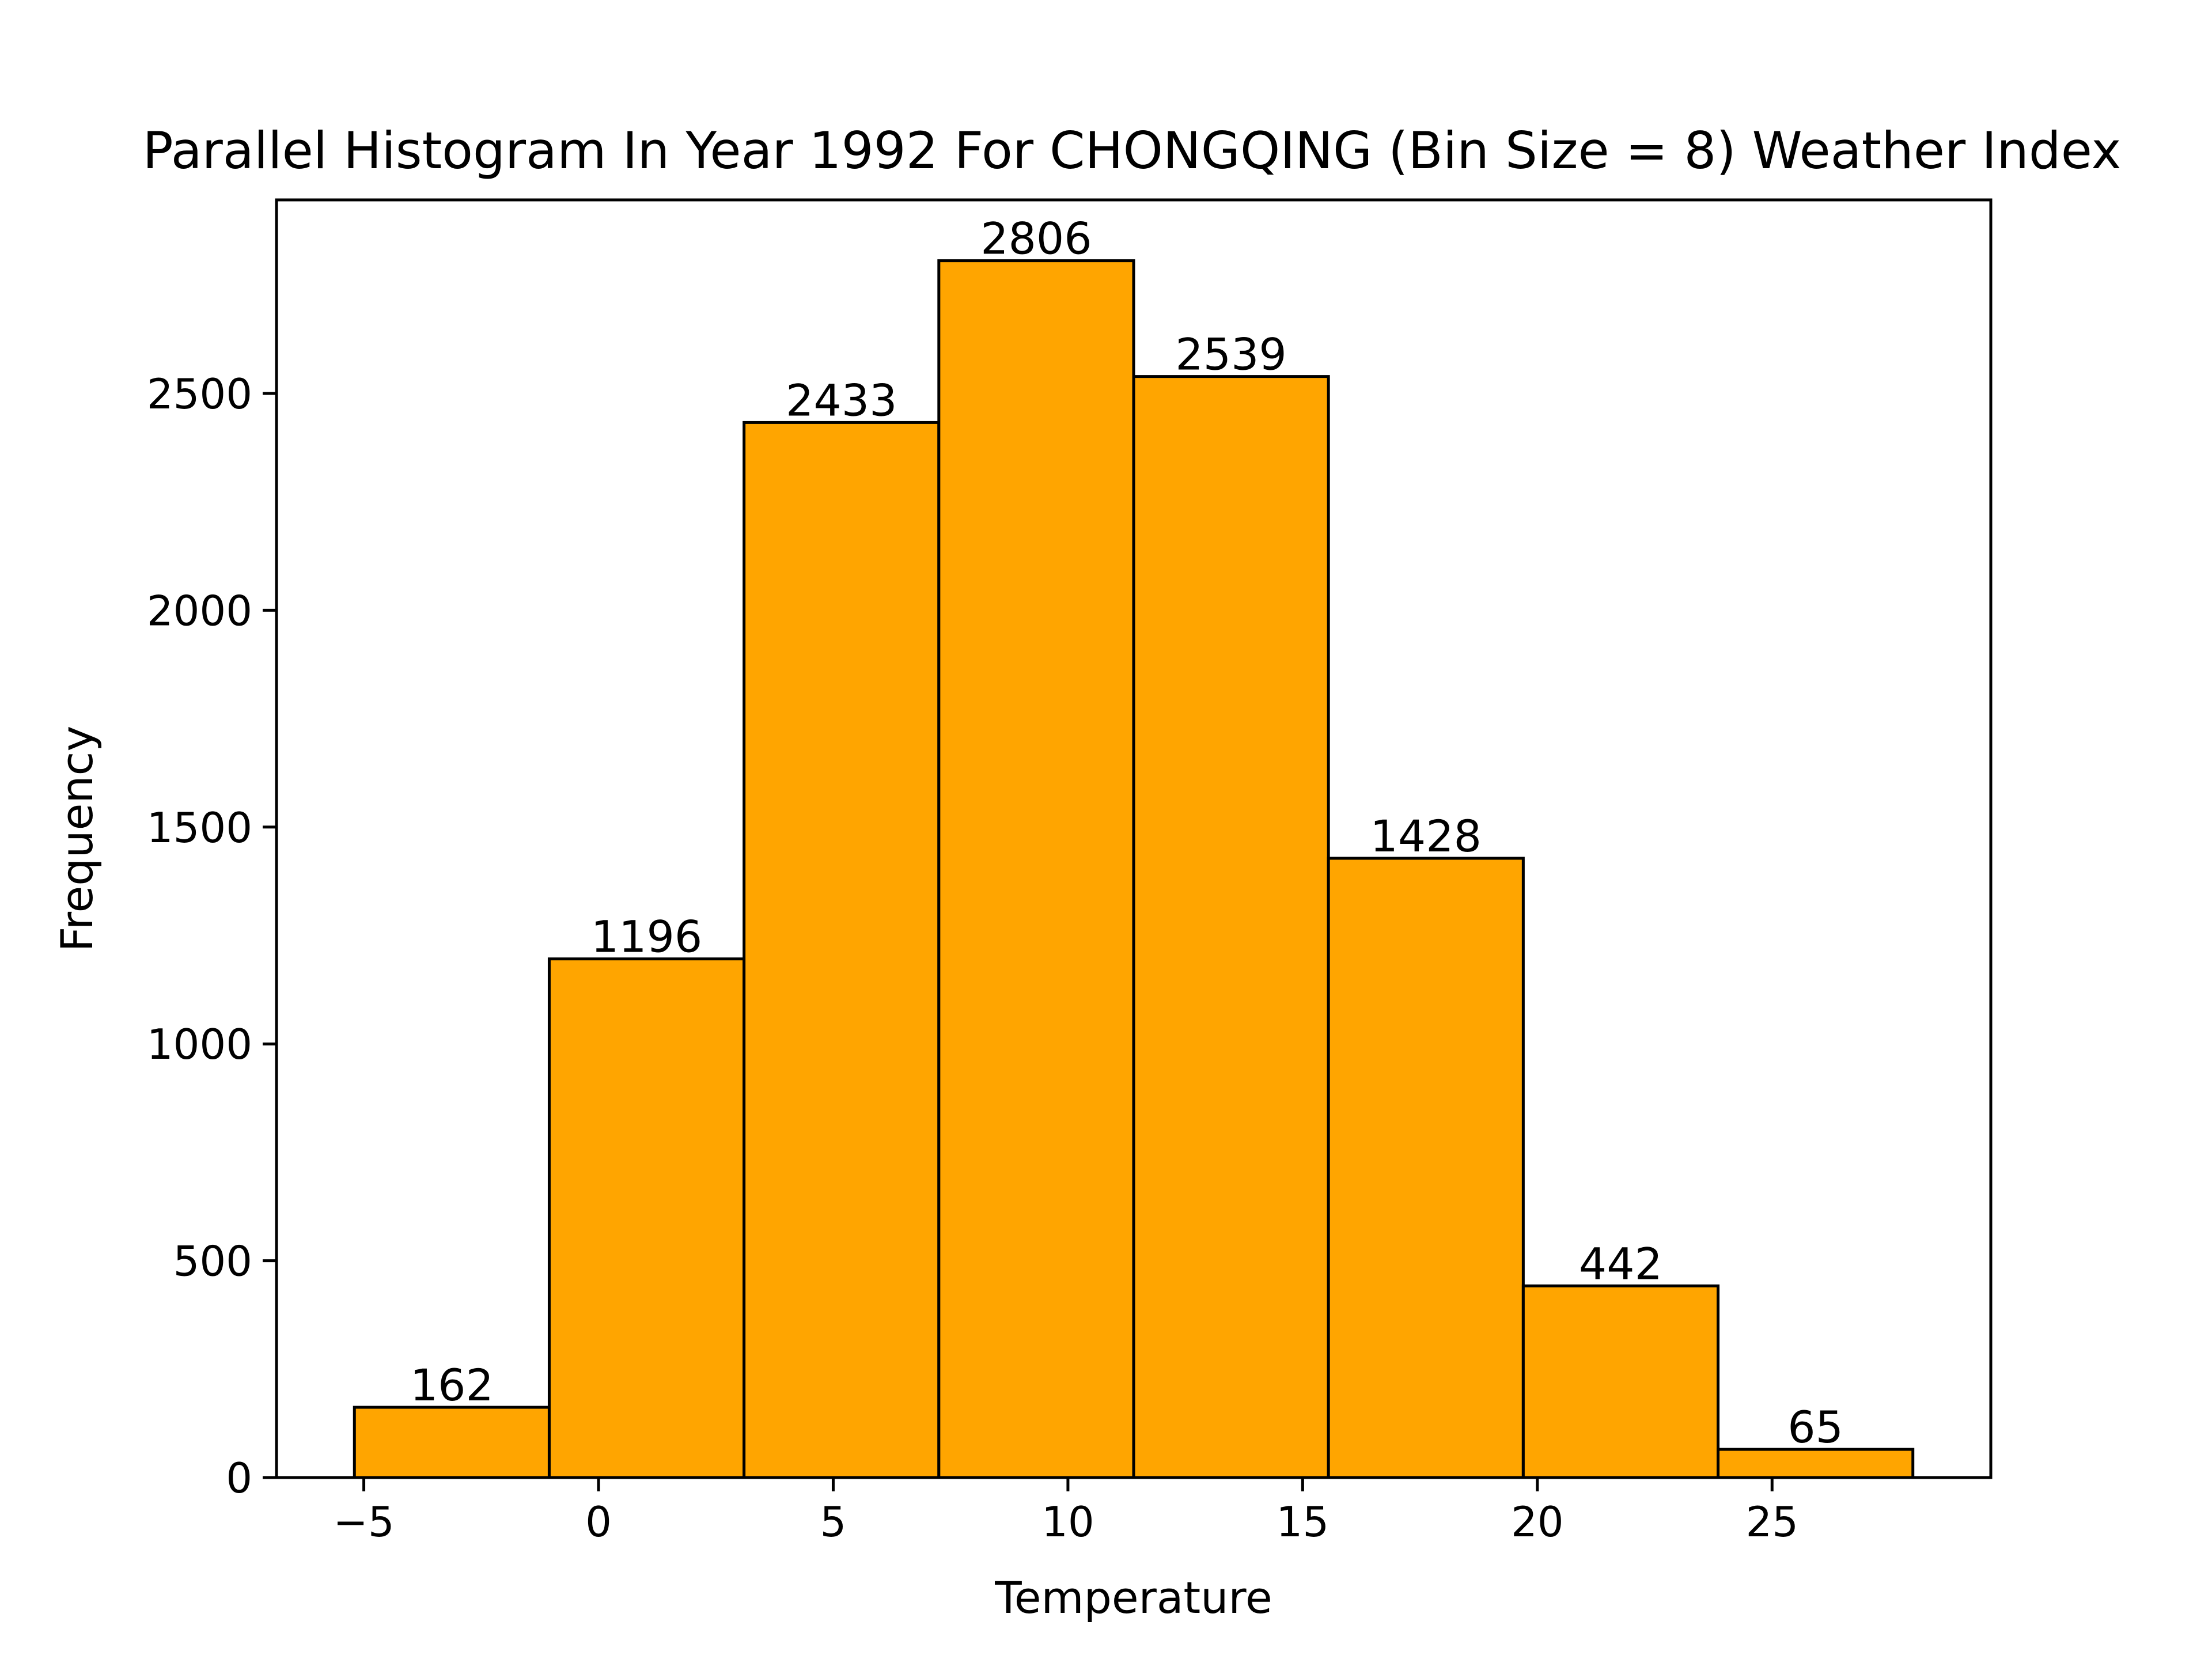  I want to click on x-axis-ticks: −5 0 5 10 15 20 25, so click(1066, 1512).